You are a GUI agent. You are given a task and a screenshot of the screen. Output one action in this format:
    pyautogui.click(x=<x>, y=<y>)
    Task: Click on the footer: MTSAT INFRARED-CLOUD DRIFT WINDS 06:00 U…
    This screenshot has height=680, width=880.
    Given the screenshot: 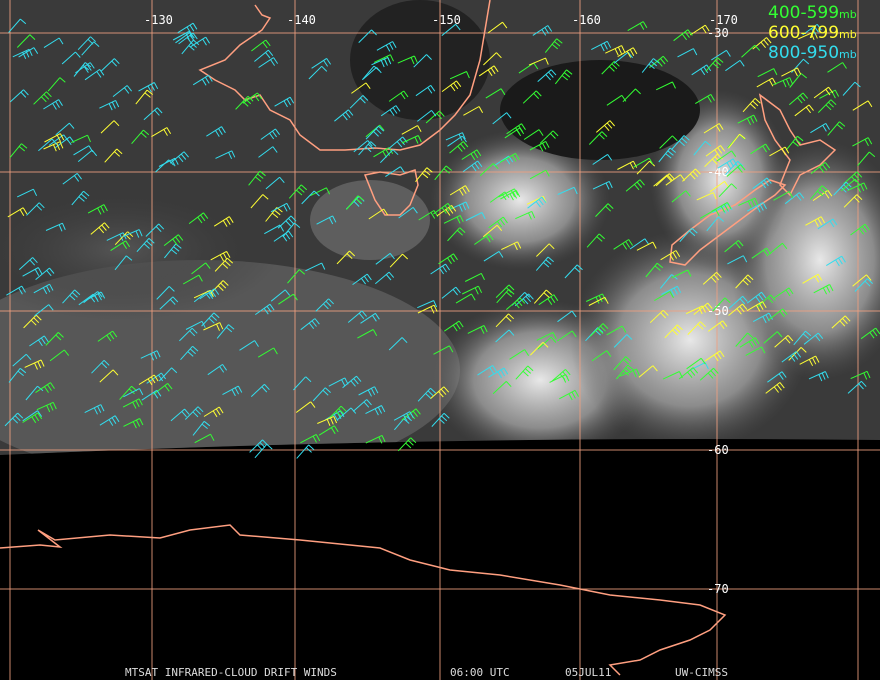 What is the action you would take?
    pyautogui.click(x=426, y=672)
    